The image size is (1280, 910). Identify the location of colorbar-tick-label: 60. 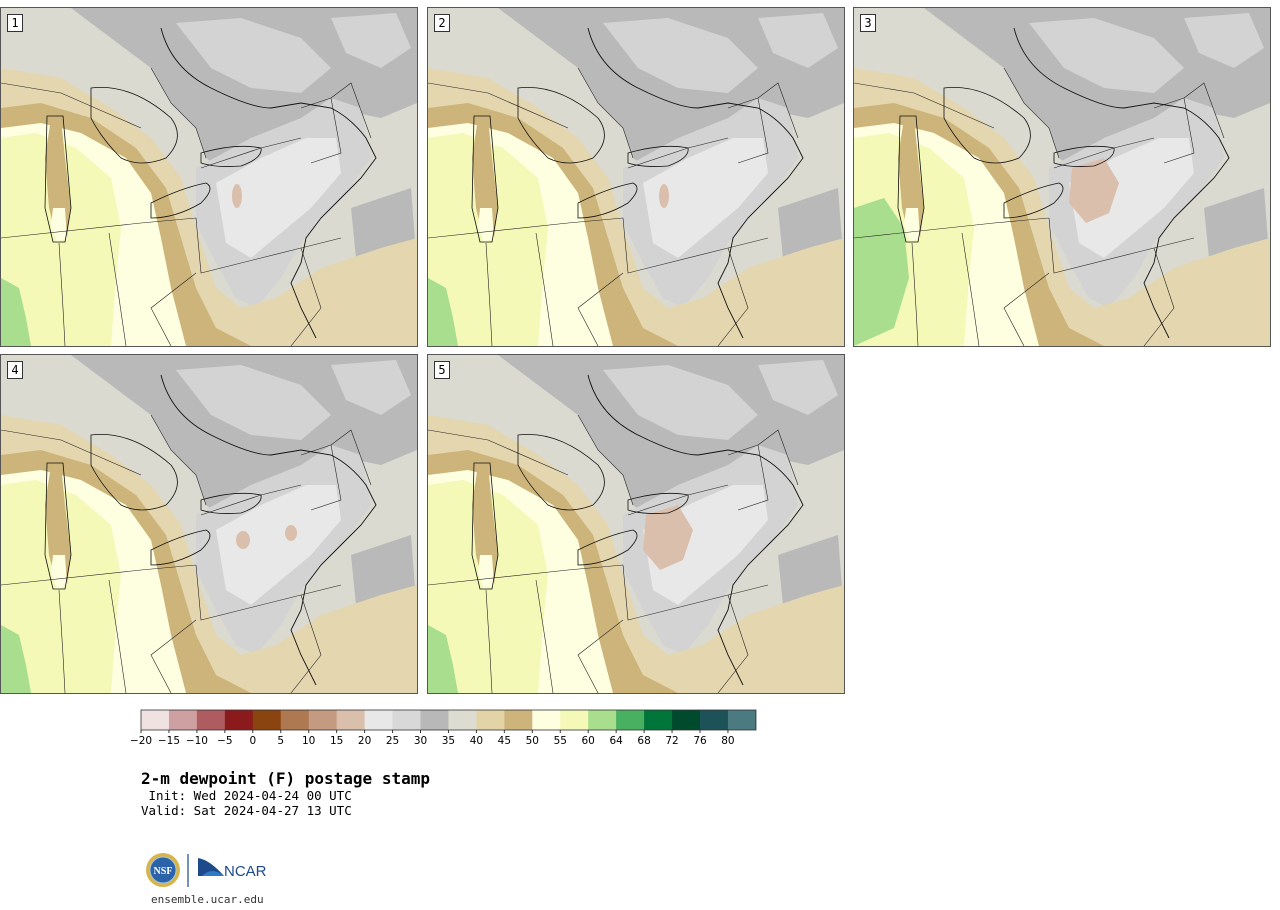
(588, 741).